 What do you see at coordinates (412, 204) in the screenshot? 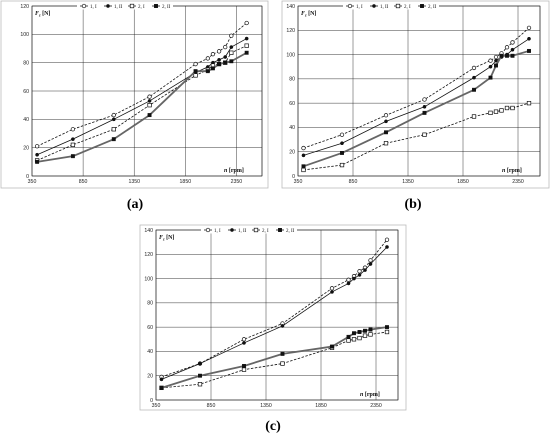
I see `panel-label: (b)` at bounding box center [412, 204].